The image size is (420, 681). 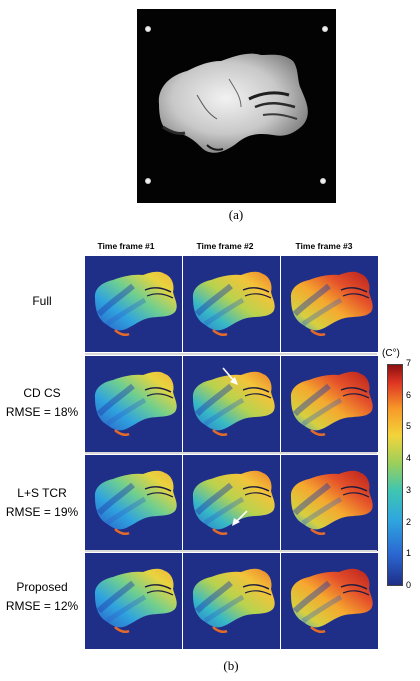 I want to click on temperature-map-r2-c1, so click(x=133, y=404).